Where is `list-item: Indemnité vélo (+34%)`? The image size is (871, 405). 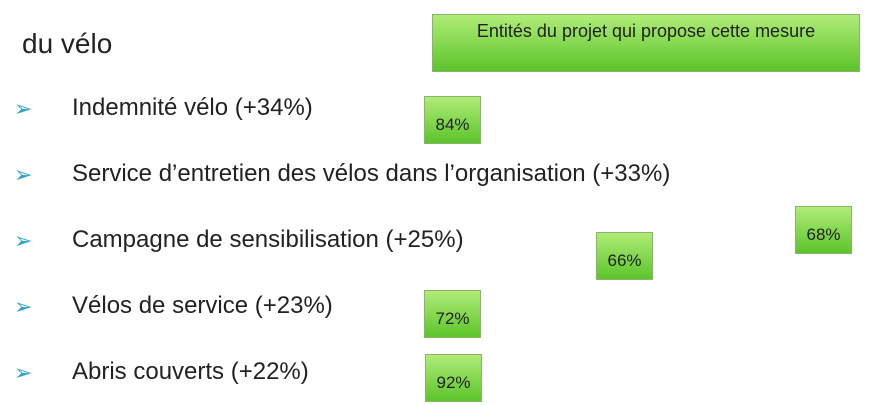
list-item: Indemnité vélo (+34%) is located at coordinates (192, 107).